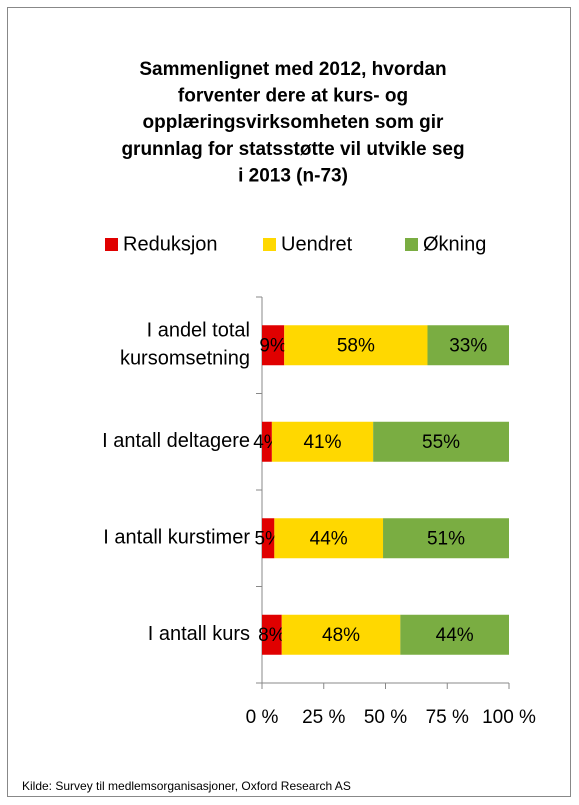  What do you see at coordinates (170, 244) in the screenshot?
I see `legend-label: Reduksjon` at bounding box center [170, 244].